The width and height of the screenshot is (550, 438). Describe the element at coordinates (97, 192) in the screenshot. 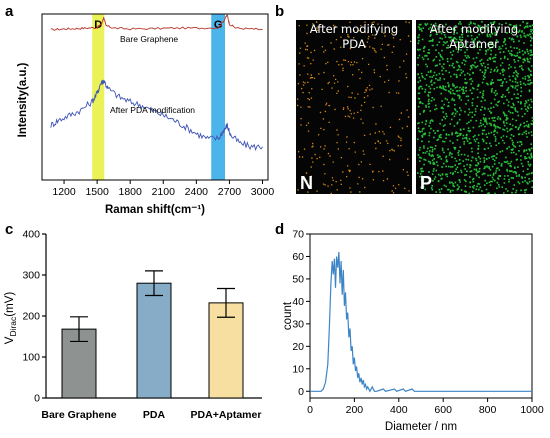

I see `raman-x-tick-label: 1500` at that location.